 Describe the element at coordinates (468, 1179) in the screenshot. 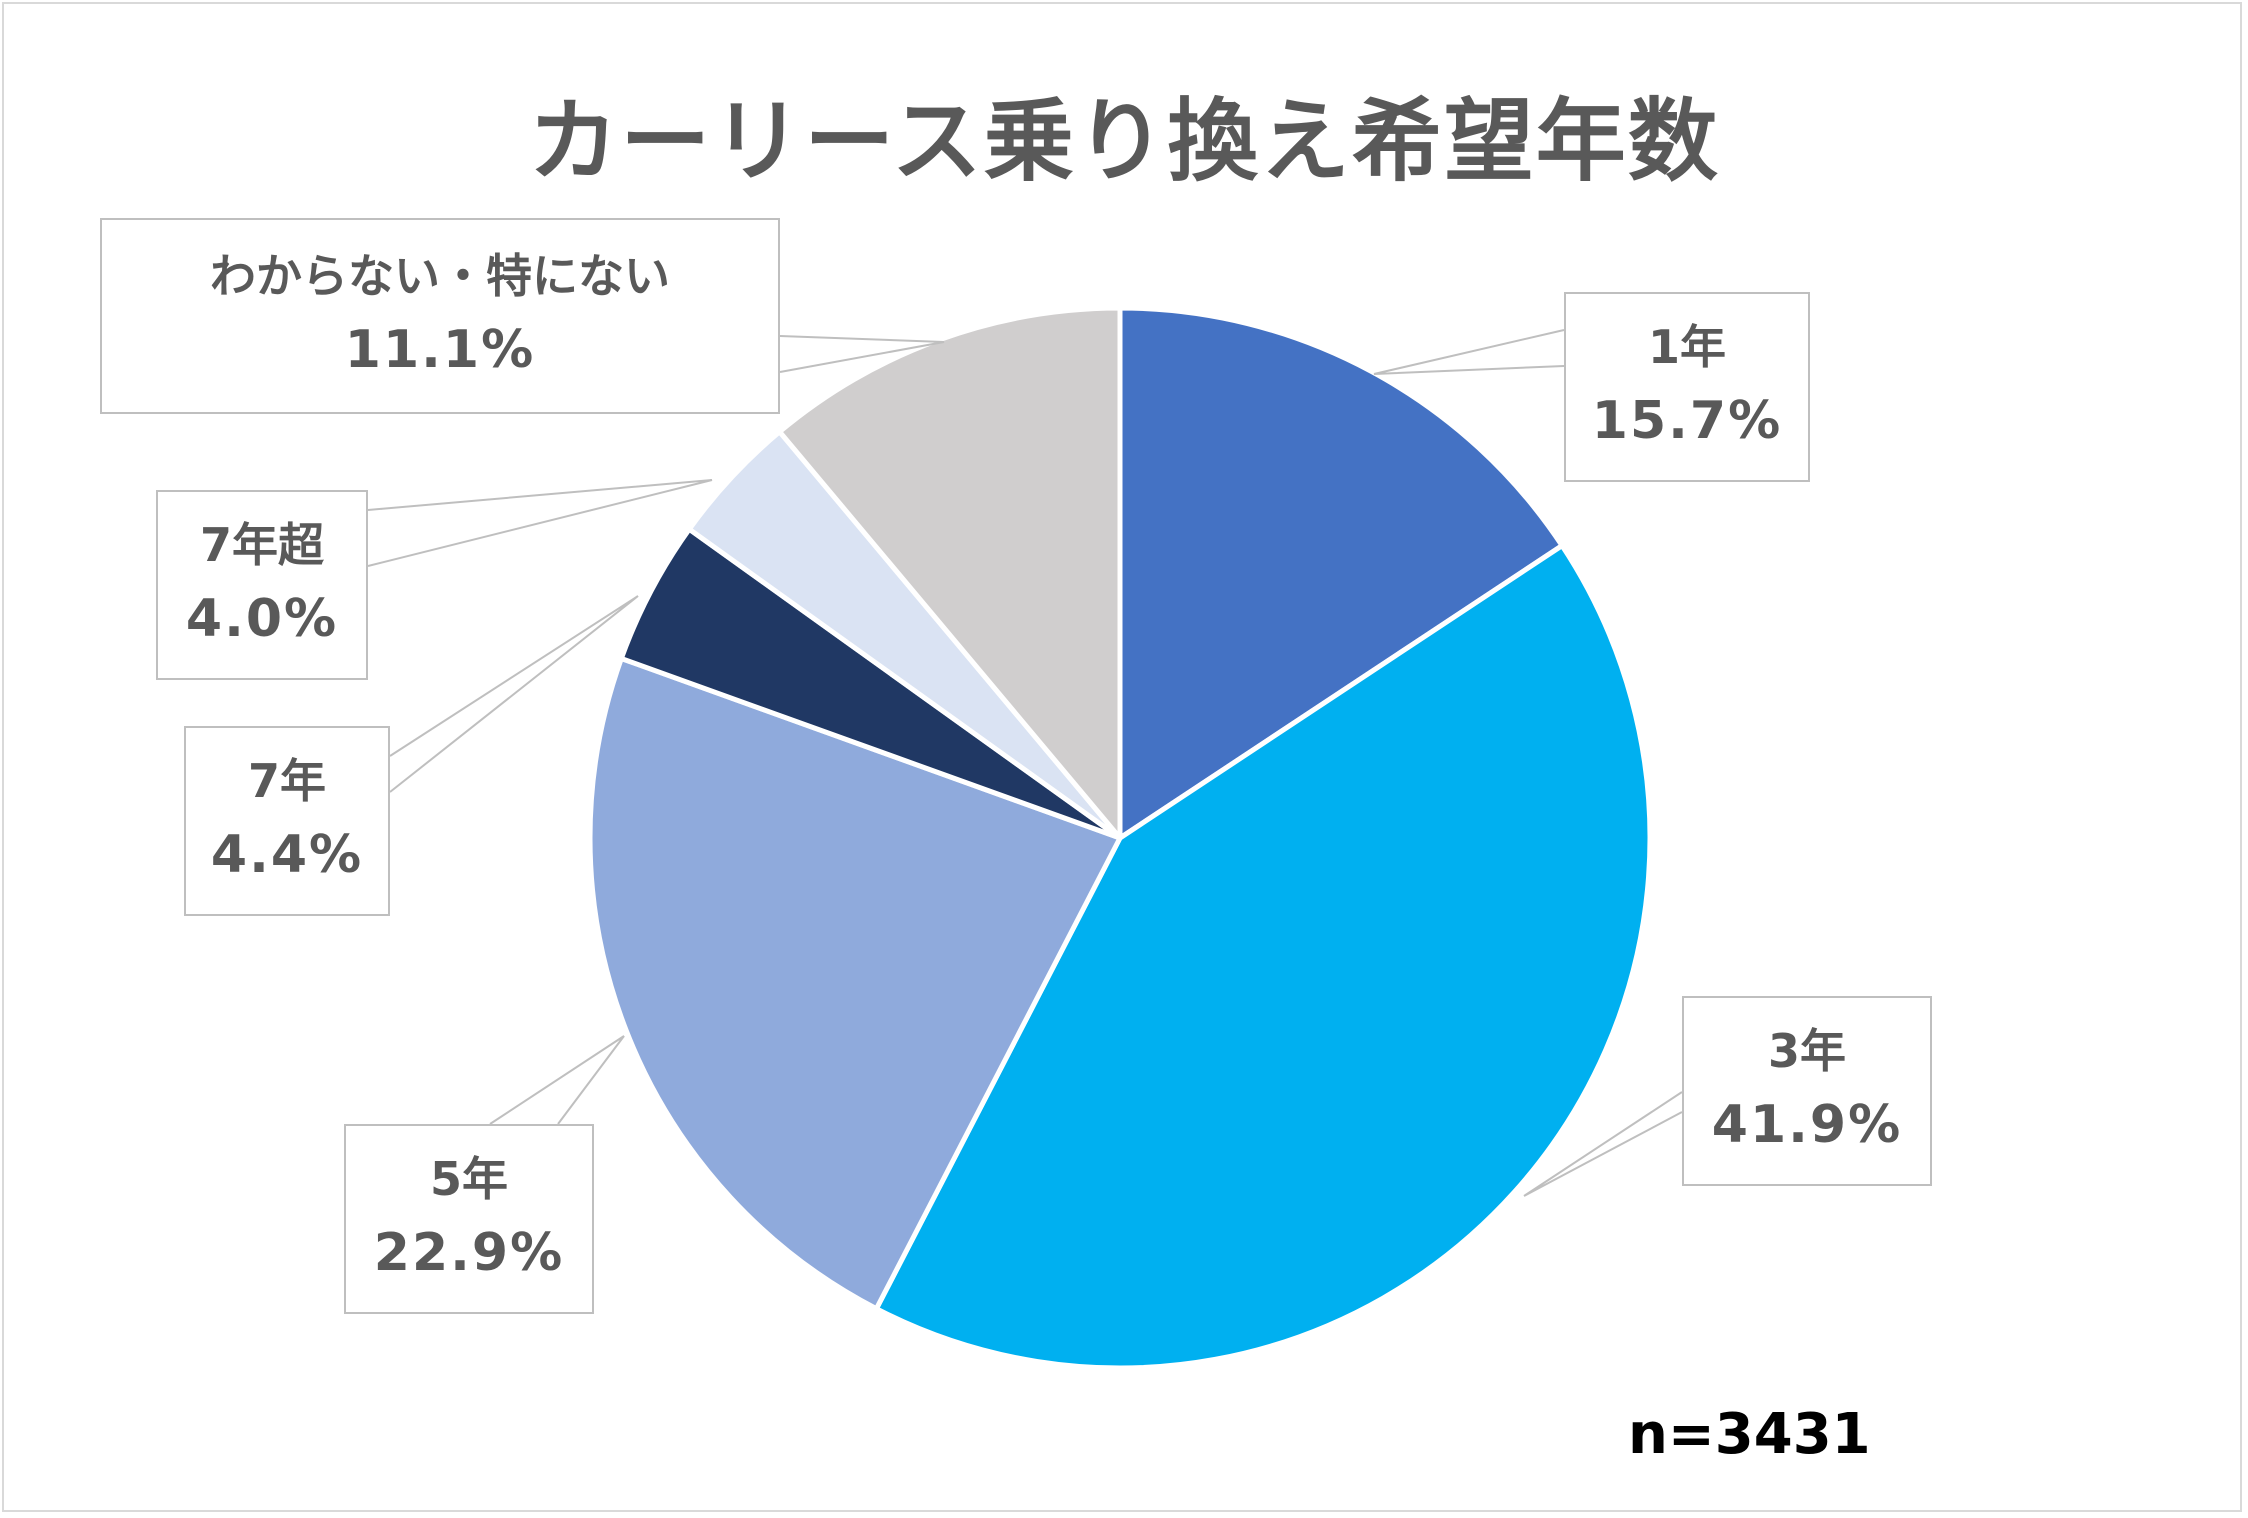

I see `label-name: 5年` at that location.